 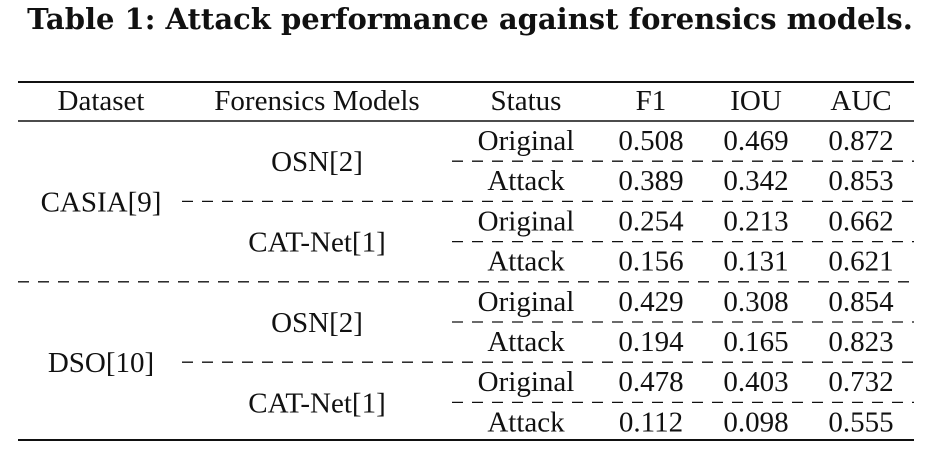 I want to click on iou-cell: 0.308, so click(x=755, y=302).